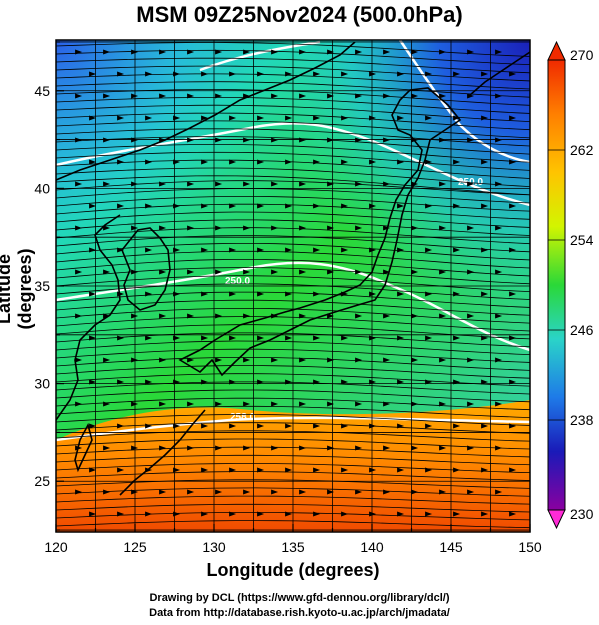 The width and height of the screenshot is (599, 625). I want to click on coastline-korea, so click(146, 269).